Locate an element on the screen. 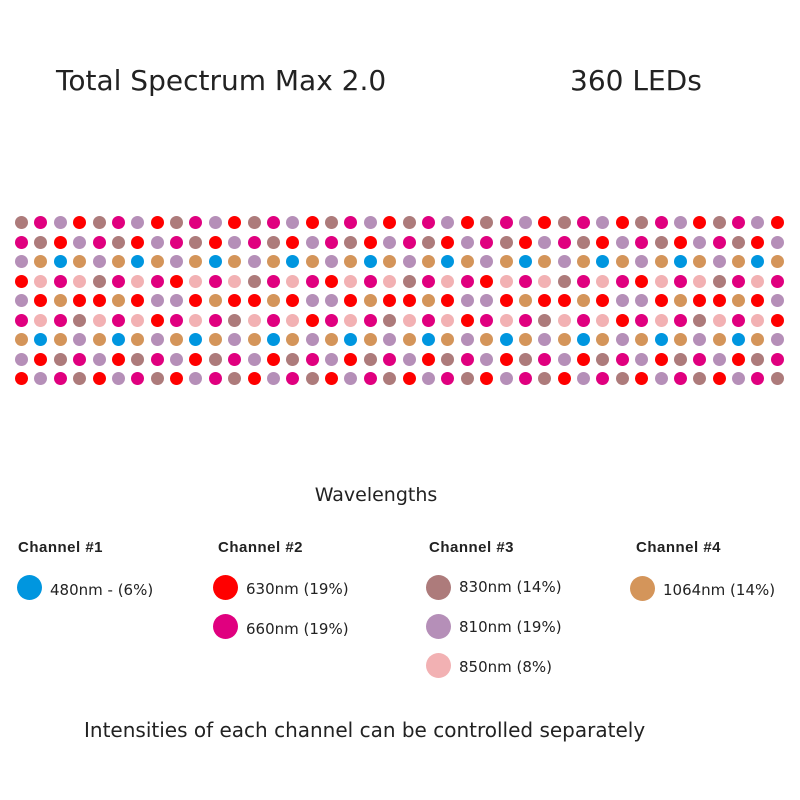 Image resolution: width=800 pixels, height=800 pixels. legend-dot-660nm is located at coordinates (225, 626).